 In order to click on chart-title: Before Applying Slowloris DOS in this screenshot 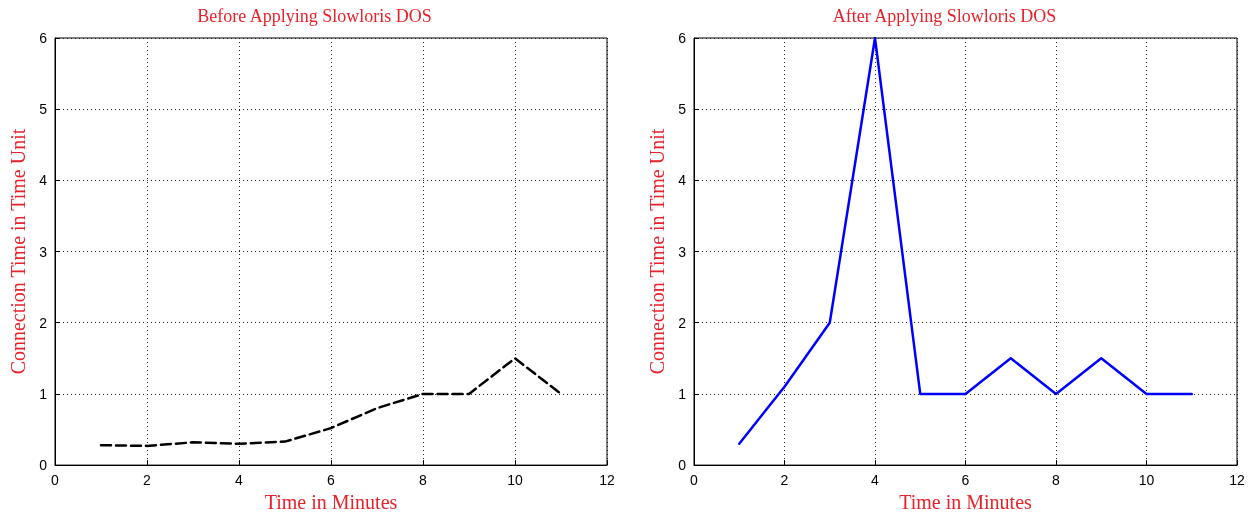, I will do `click(314, 16)`.